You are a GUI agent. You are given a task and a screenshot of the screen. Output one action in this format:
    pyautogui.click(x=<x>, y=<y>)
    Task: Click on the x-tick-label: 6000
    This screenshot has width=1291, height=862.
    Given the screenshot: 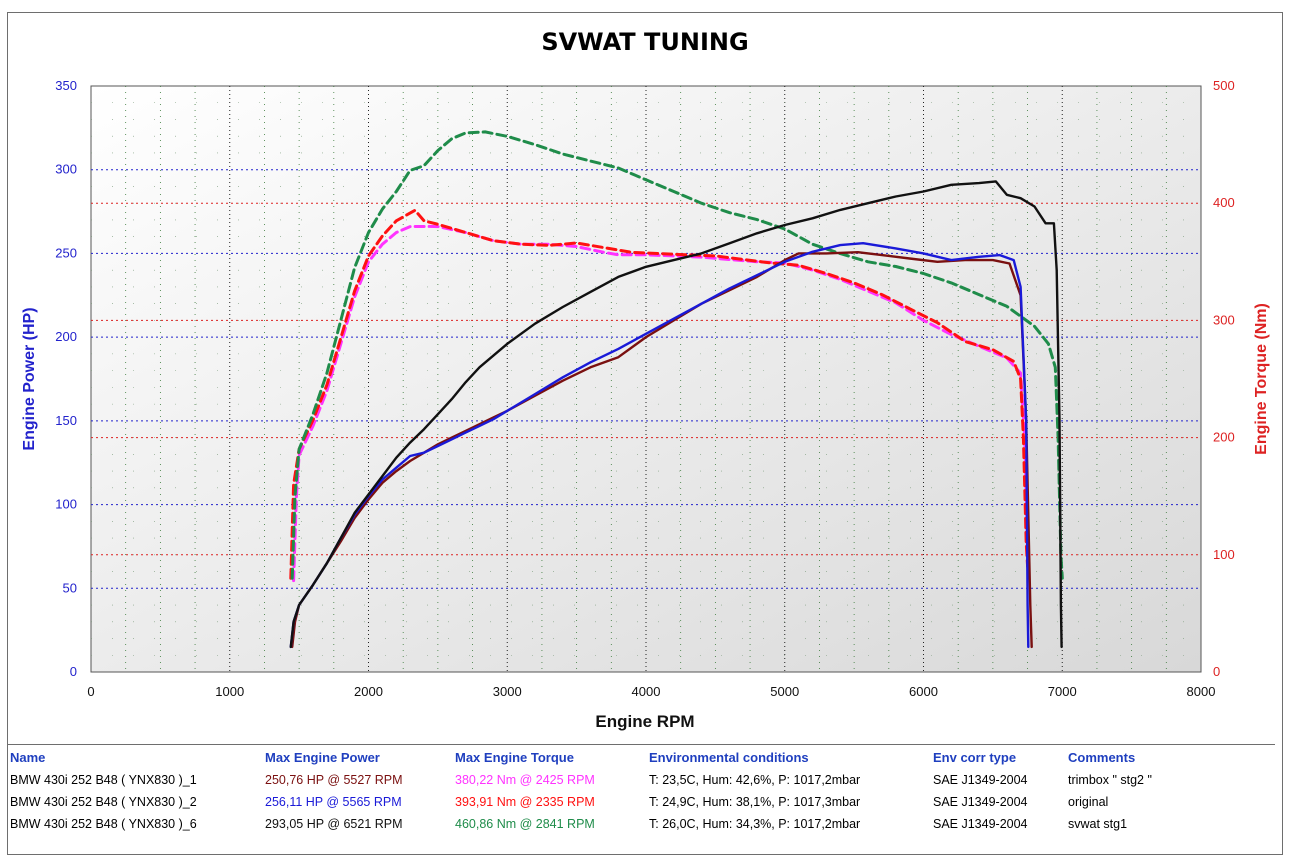 What is the action you would take?
    pyautogui.click(x=923, y=691)
    